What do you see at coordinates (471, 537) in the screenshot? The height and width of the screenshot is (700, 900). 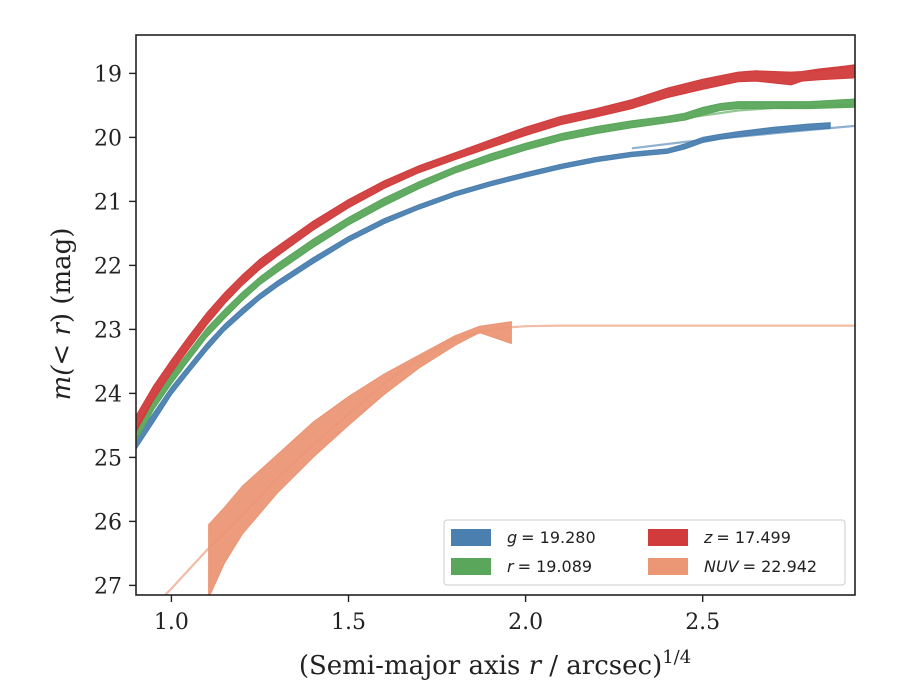 I see `legend-swatch-g` at bounding box center [471, 537].